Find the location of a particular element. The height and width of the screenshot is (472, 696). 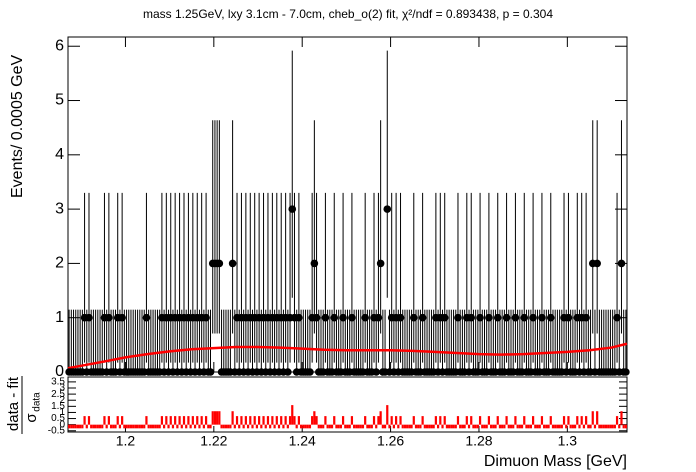

pull-y-tick-label: 1.5 is located at coordinates (58, 406).